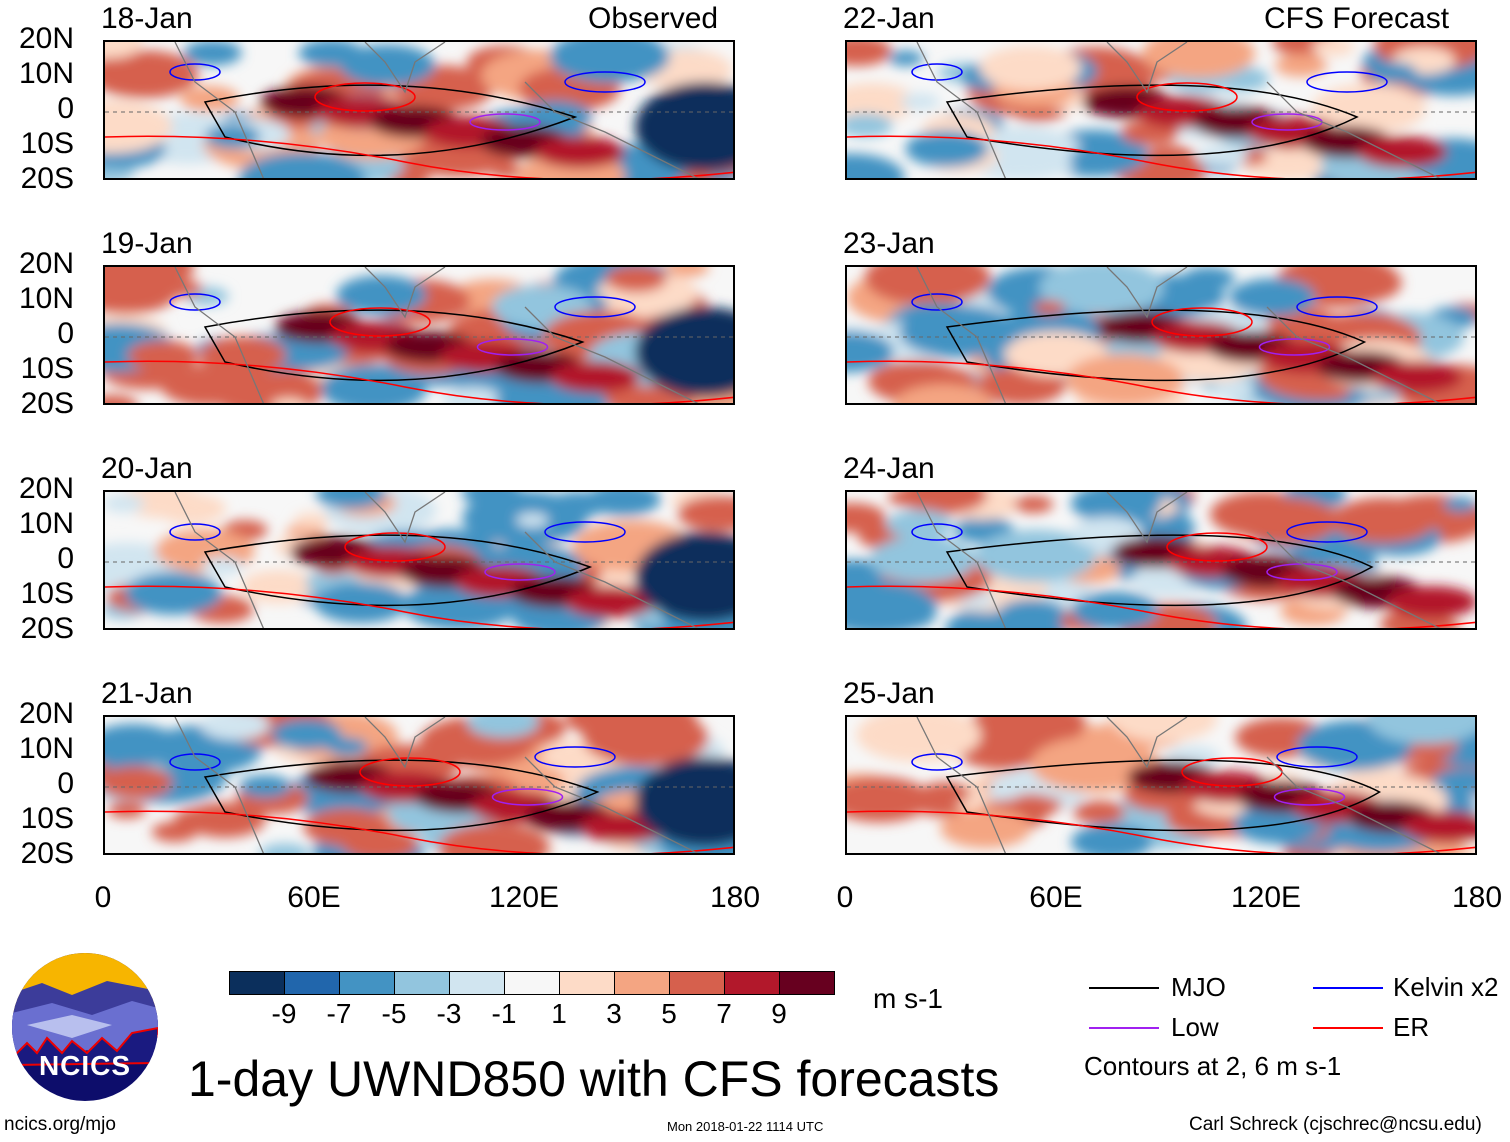 This screenshot has height=1142, width=1510. Describe the element at coordinates (1198, 987) in the screenshot. I see `legend-label: MJO` at that location.